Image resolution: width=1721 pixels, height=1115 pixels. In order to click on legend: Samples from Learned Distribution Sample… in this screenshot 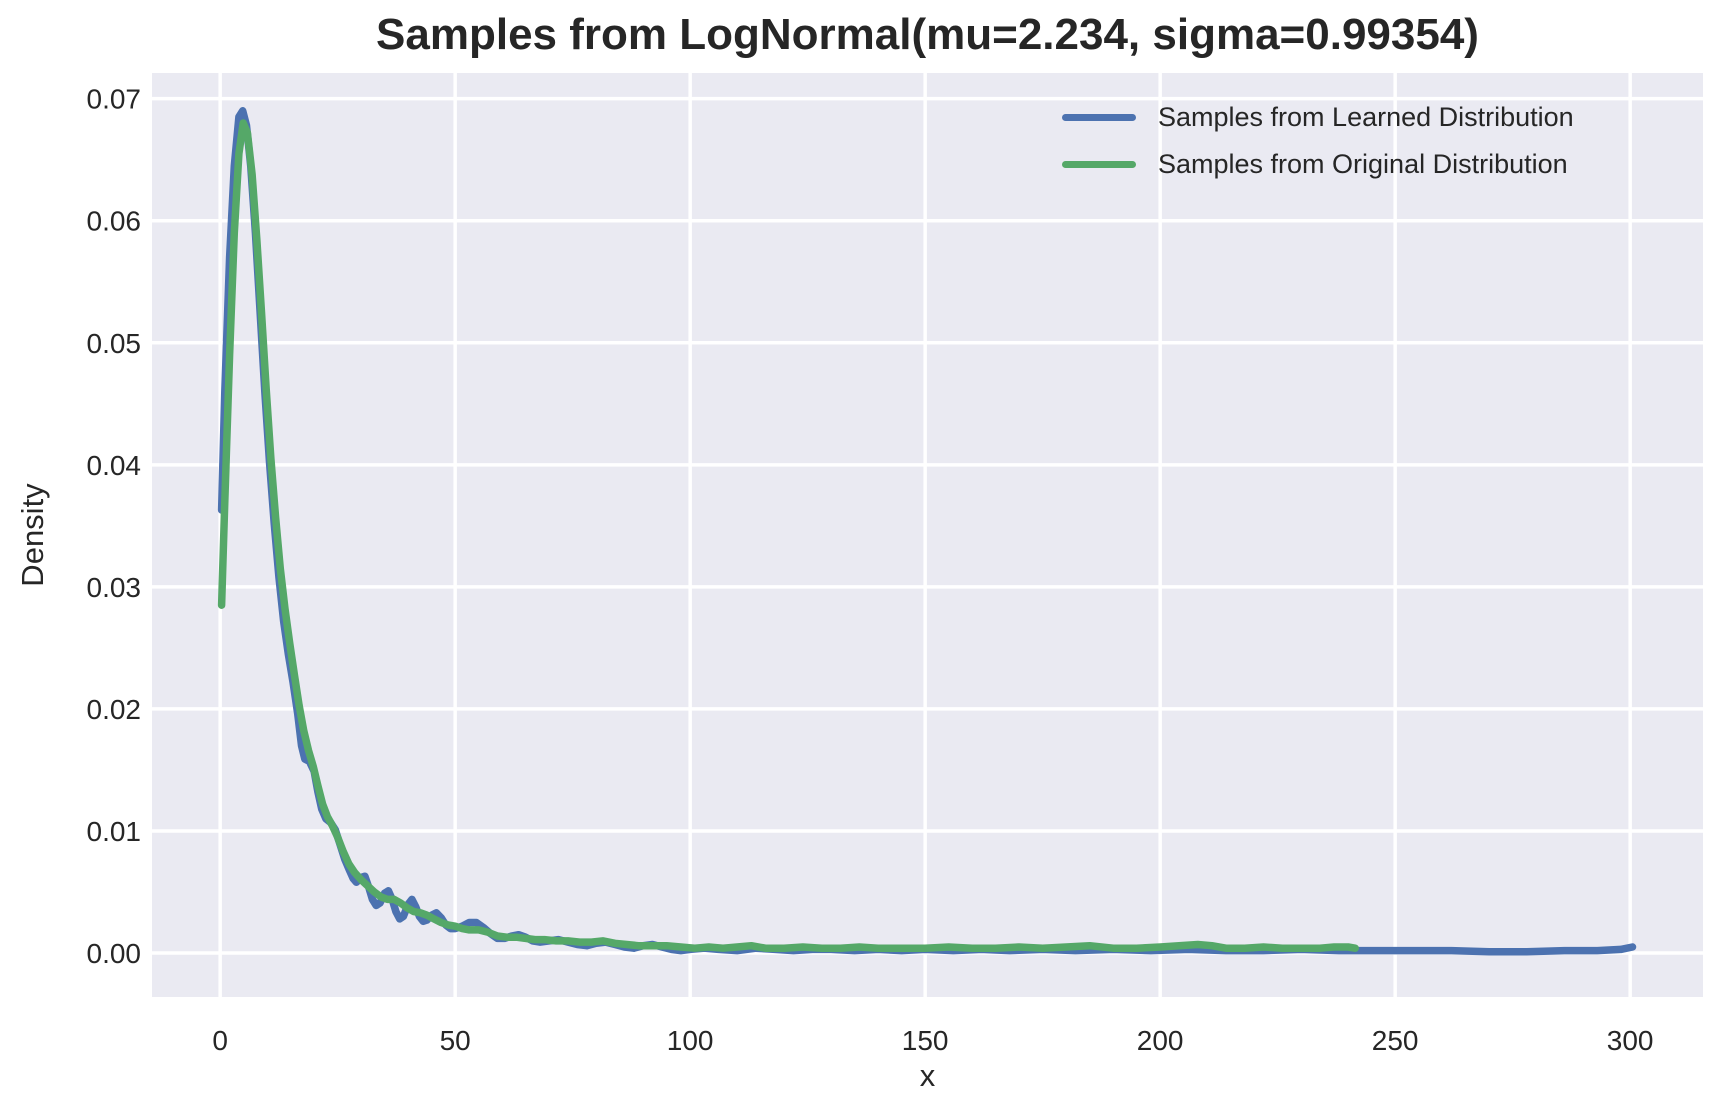, I will do `click(1318, 141)`.